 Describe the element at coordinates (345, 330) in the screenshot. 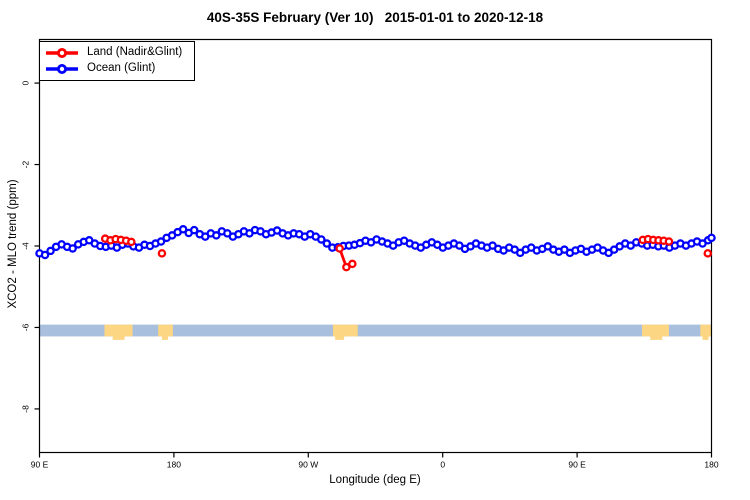

I see `land-patch-south-america` at that location.